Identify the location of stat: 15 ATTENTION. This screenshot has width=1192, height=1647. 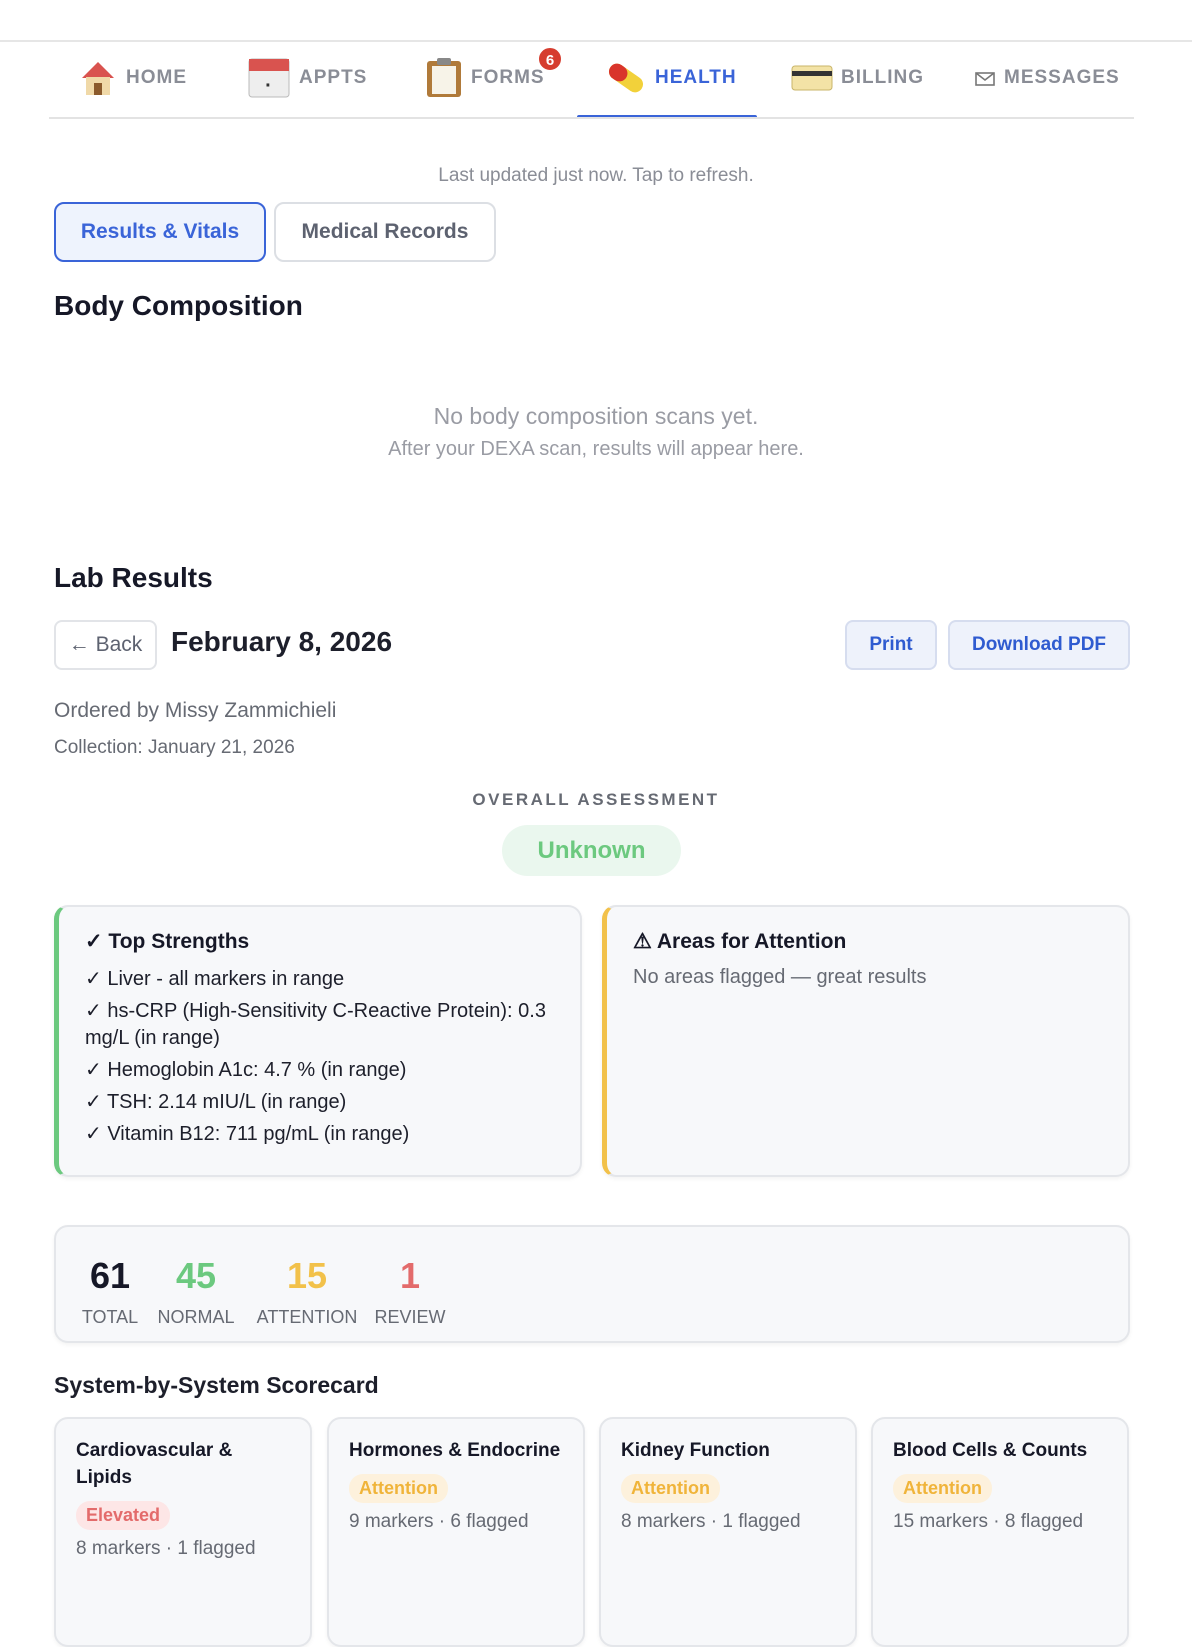
(307, 1291).